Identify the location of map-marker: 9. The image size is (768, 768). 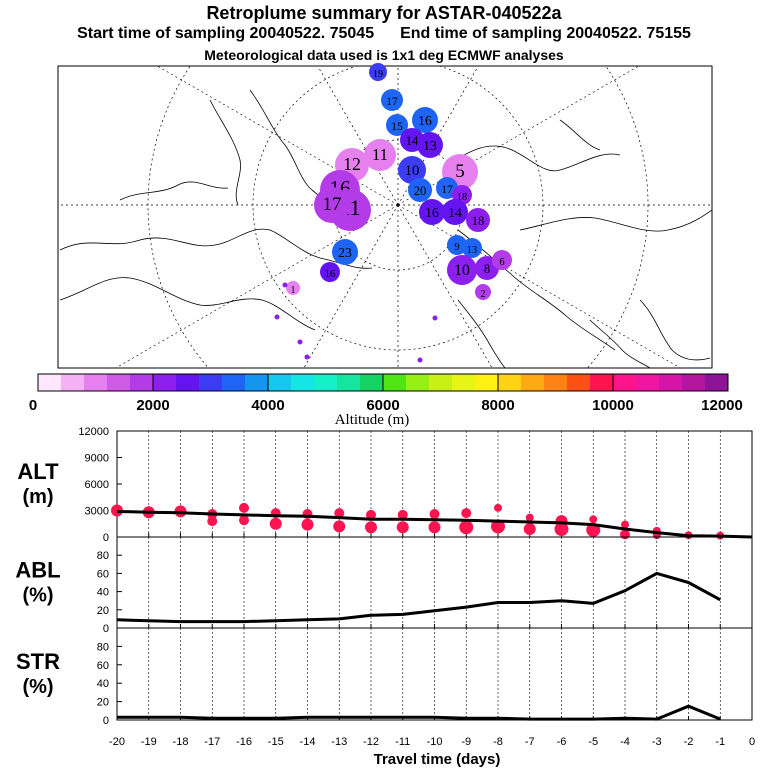
(457, 245).